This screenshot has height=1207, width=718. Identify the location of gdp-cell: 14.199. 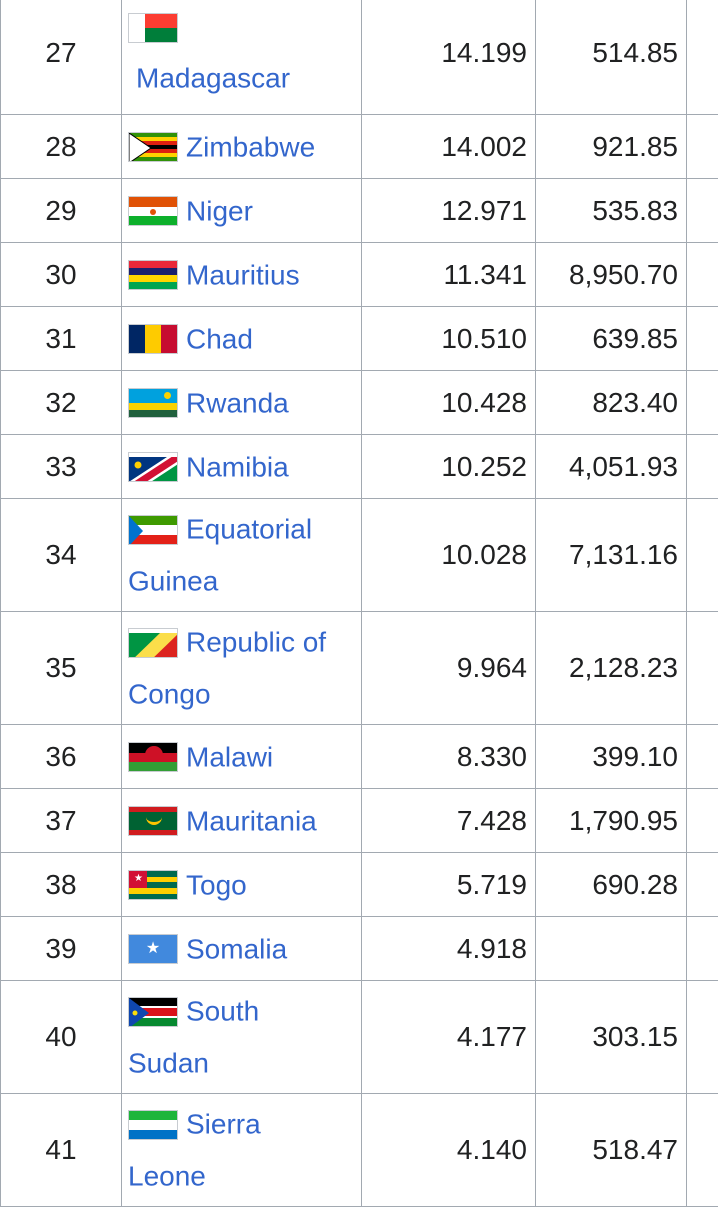
(449, 57).